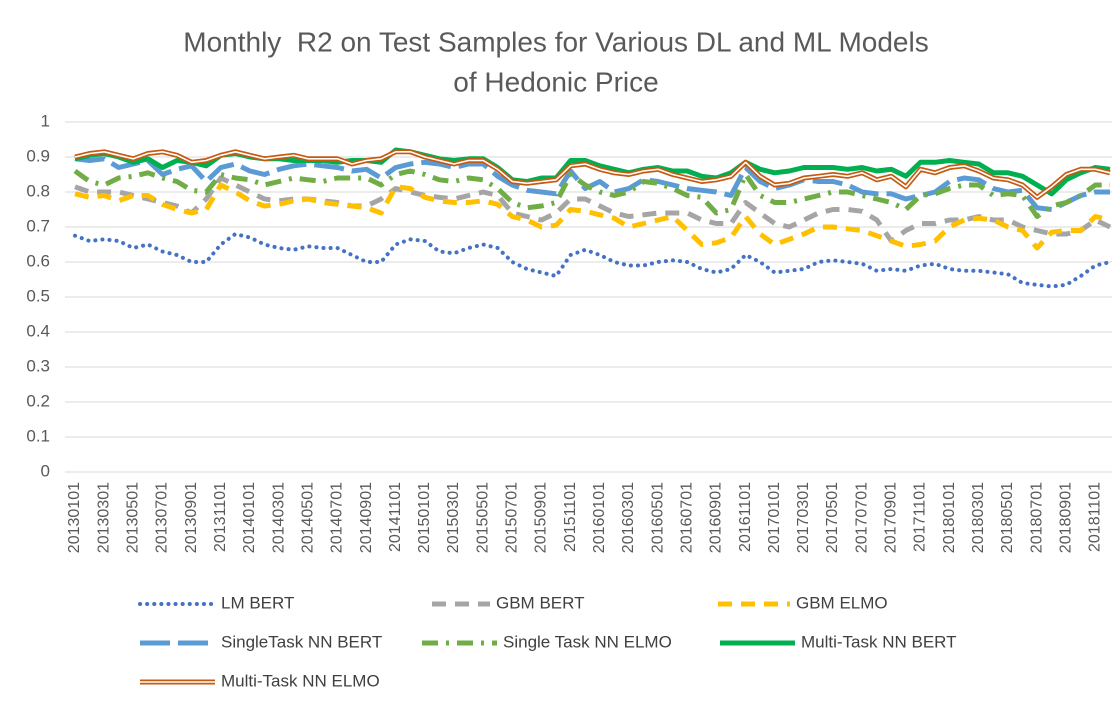  Describe the element at coordinates (300, 680) in the screenshot. I see `legend-label: Multi-Task NN ELMO` at that location.